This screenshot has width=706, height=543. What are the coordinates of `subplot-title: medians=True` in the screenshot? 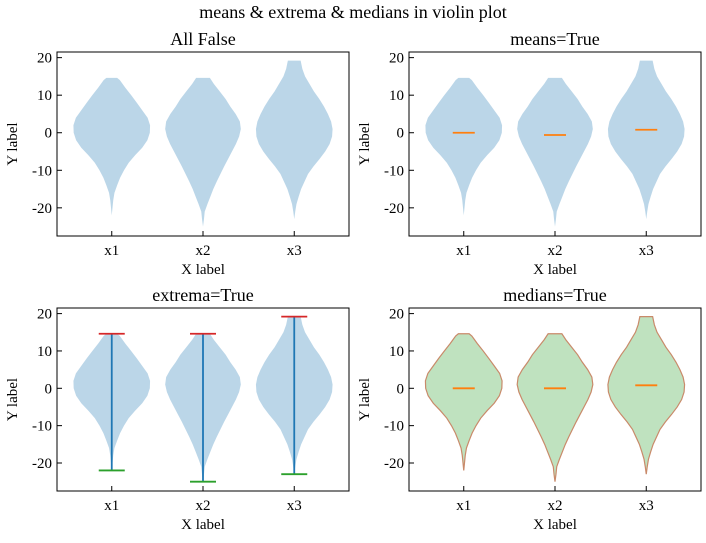 It's located at (554, 295).